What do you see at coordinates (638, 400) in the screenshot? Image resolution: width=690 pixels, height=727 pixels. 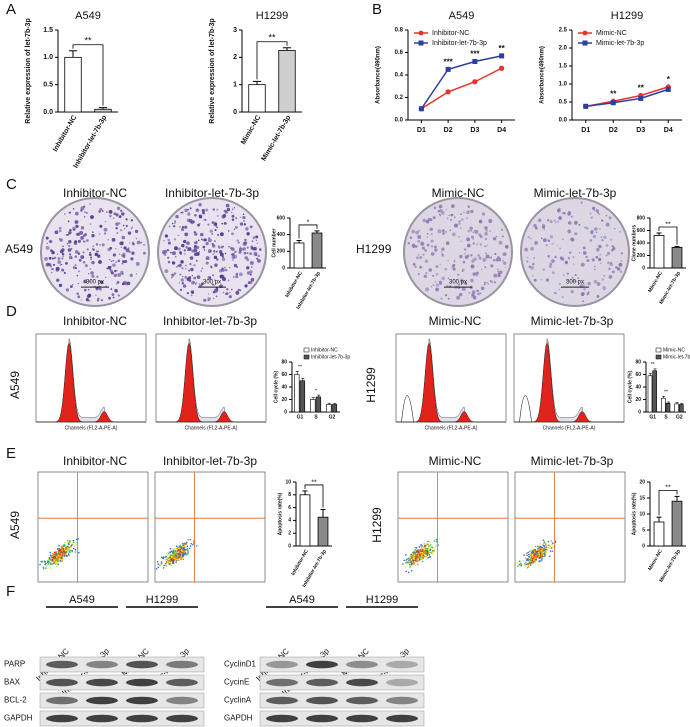 I see `y-tick-label: 20` at bounding box center [638, 400].